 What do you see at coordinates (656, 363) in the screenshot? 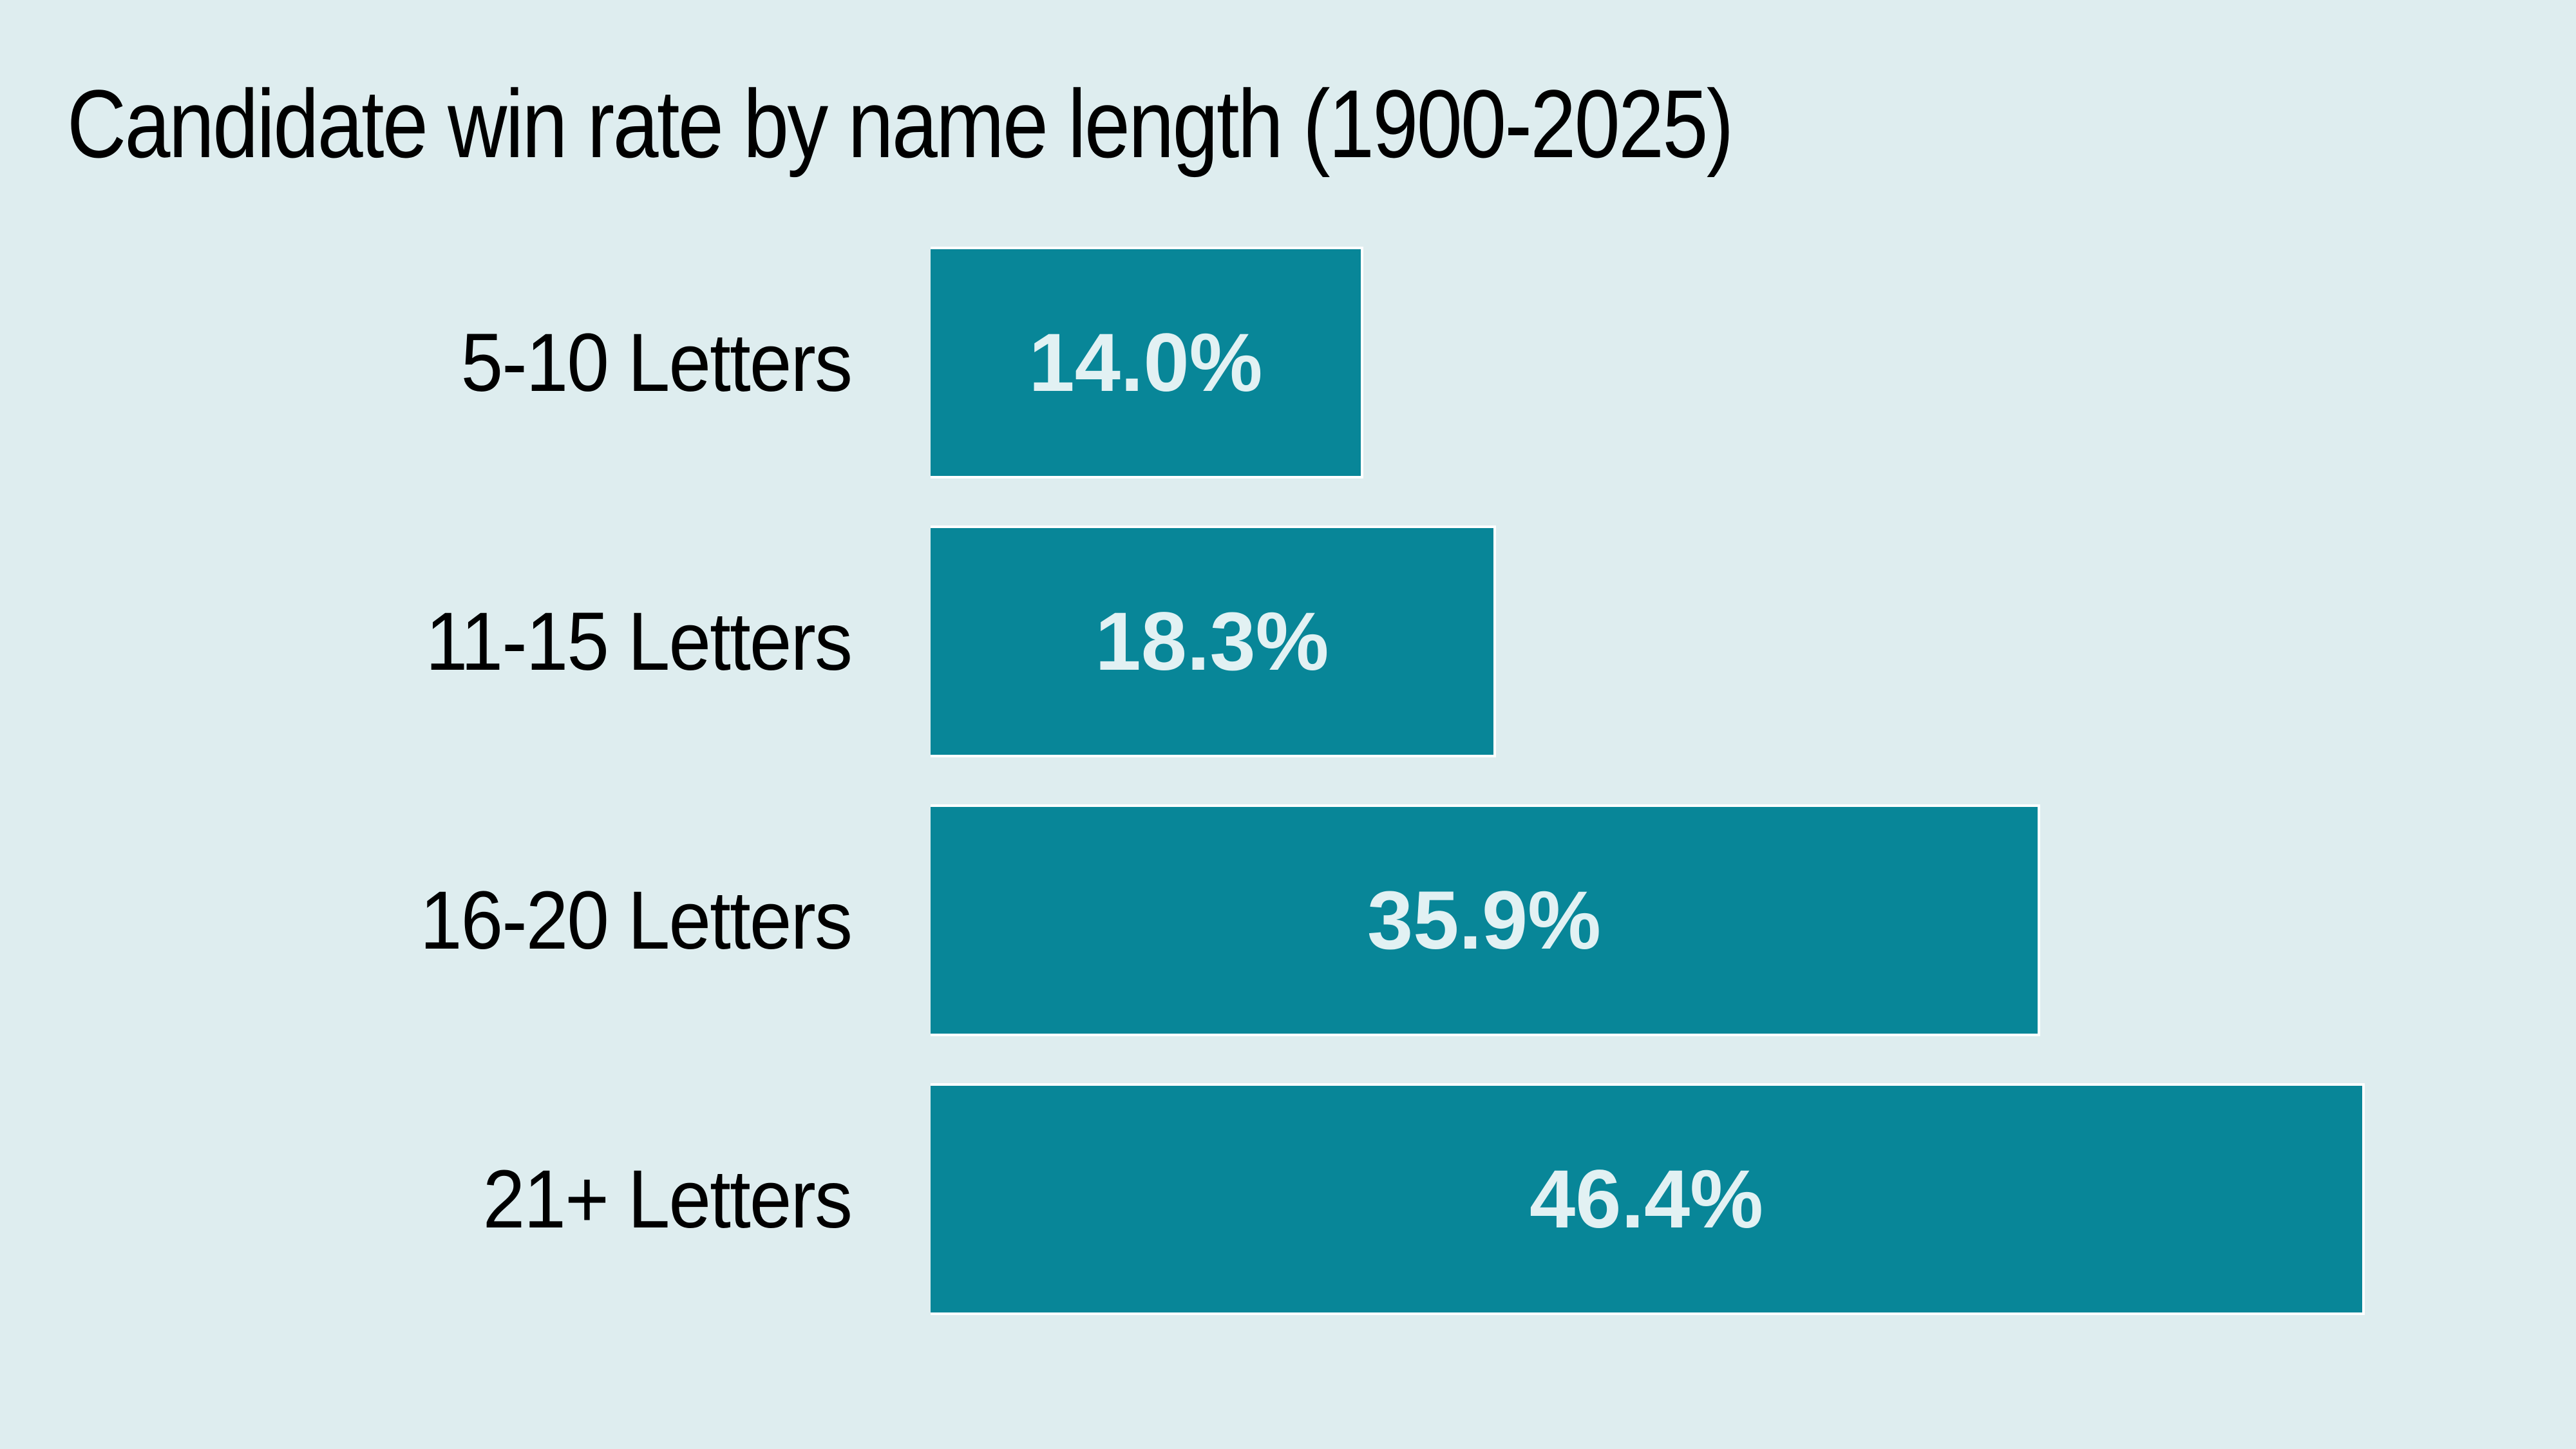
I see `category-label: 5-10 Letters` at bounding box center [656, 363].